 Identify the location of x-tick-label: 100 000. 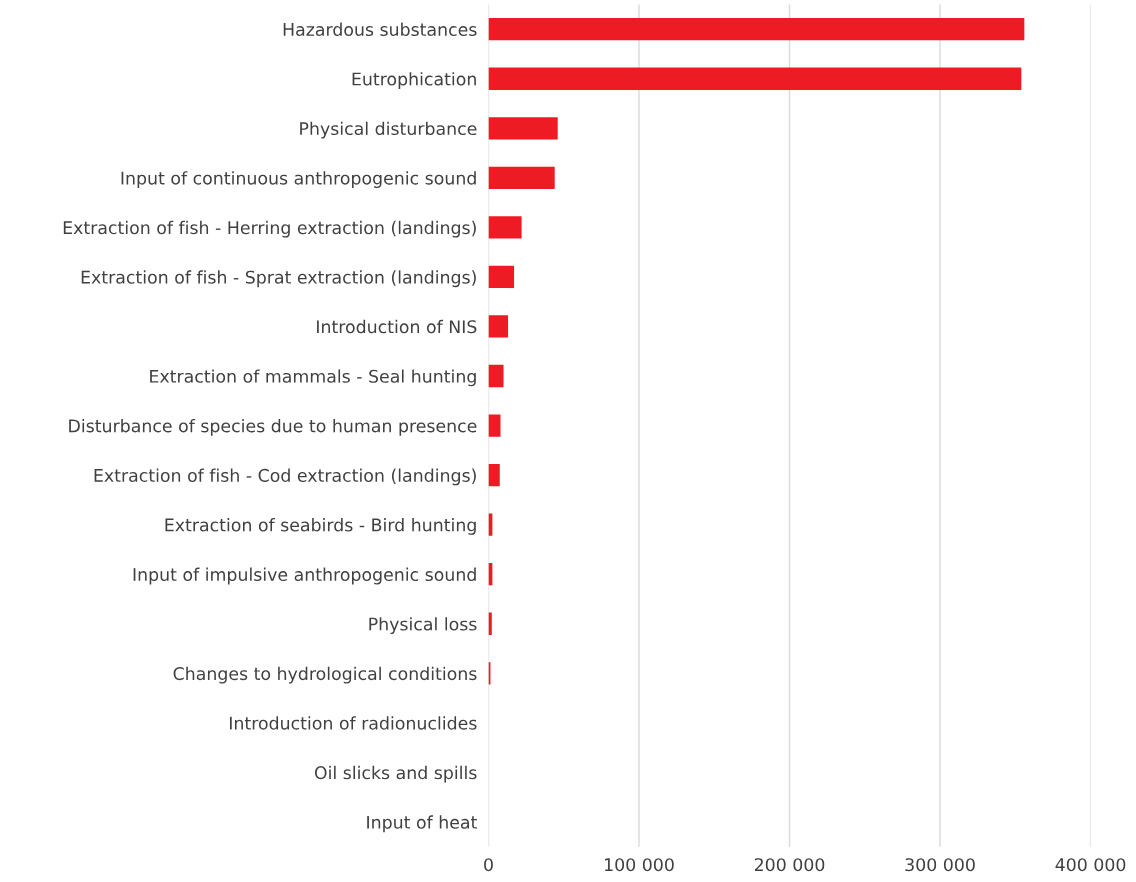
(639, 865).